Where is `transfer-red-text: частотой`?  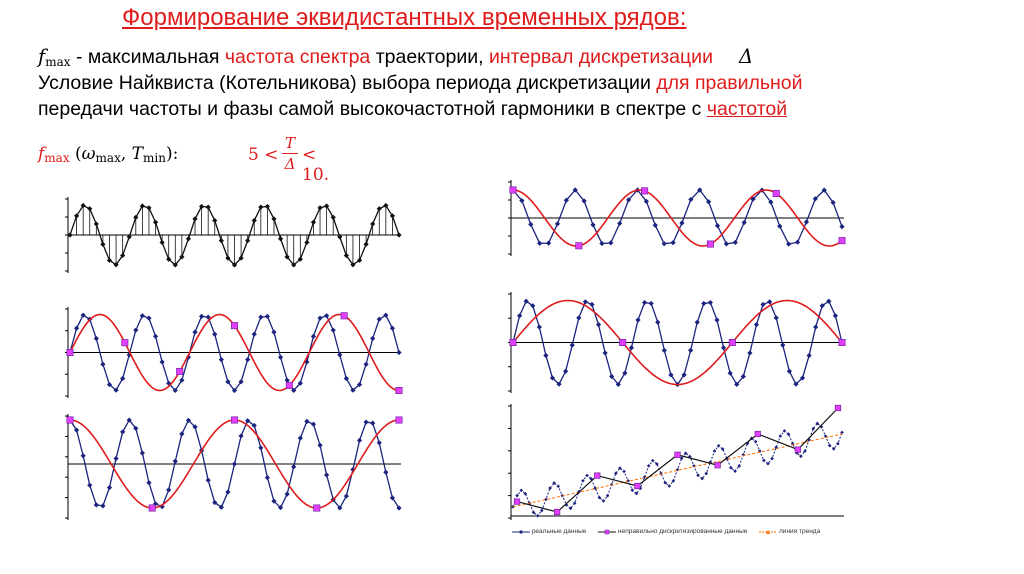 transfer-red-text: частотой is located at coordinates (747, 109).